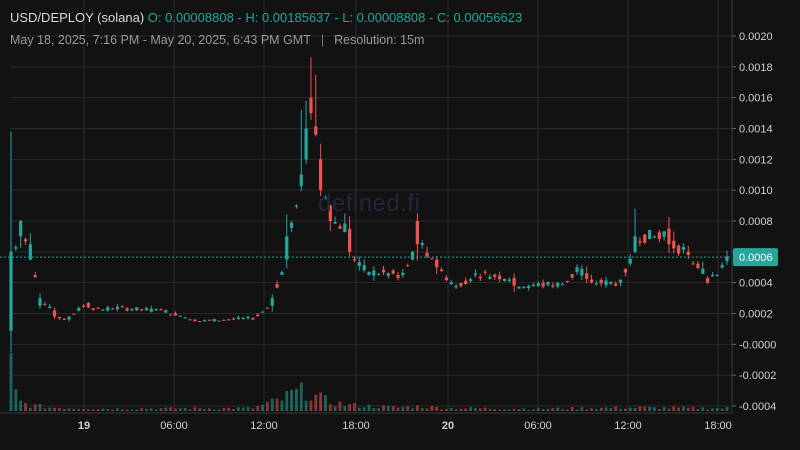  I want to click on symbol-title: USD/DEPLOY (solana), so click(77, 17).